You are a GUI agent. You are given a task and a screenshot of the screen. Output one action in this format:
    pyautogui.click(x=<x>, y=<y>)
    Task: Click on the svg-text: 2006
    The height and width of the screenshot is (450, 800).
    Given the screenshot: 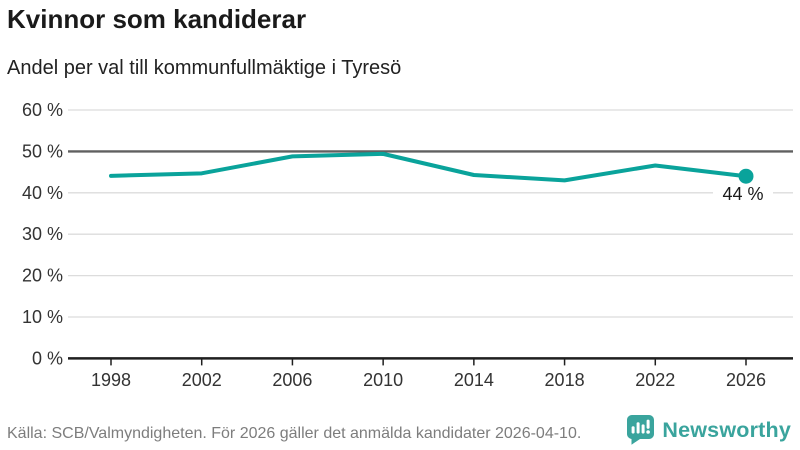 What is the action you would take?
    pyautogui.click(x=292, y=380)
    